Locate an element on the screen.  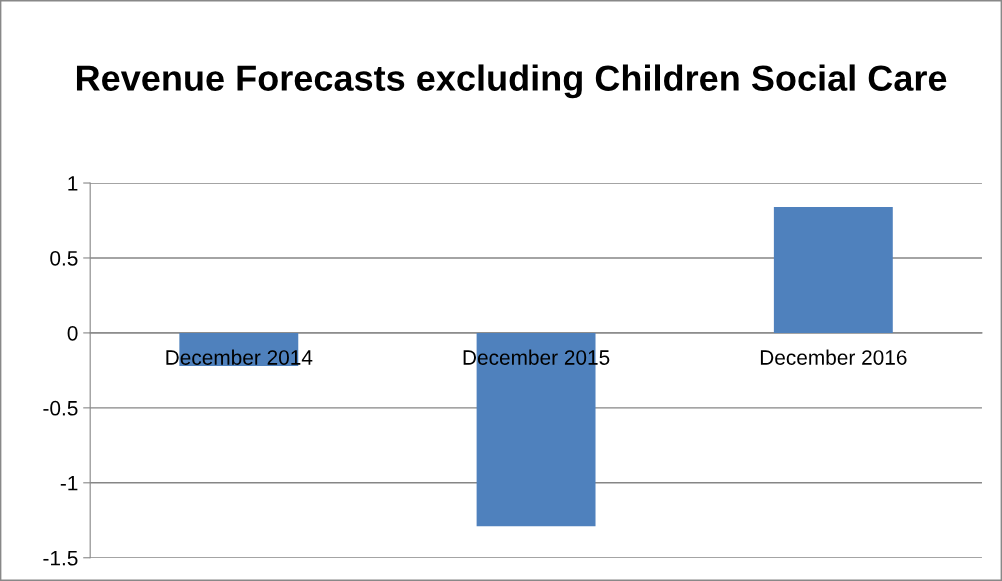
y-tick-label: -0.5 is located at coordinates (60, 408).